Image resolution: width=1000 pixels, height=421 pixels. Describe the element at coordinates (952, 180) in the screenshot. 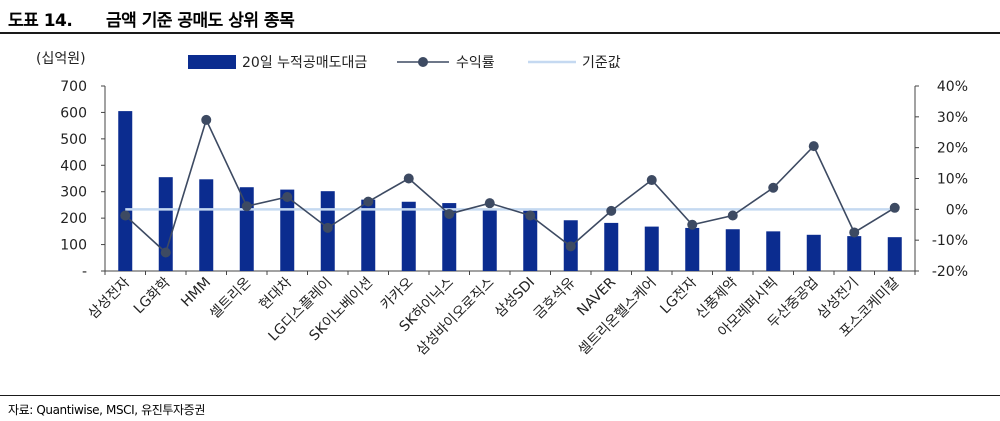

I see `y-right-tick-label: 10%` at that location.